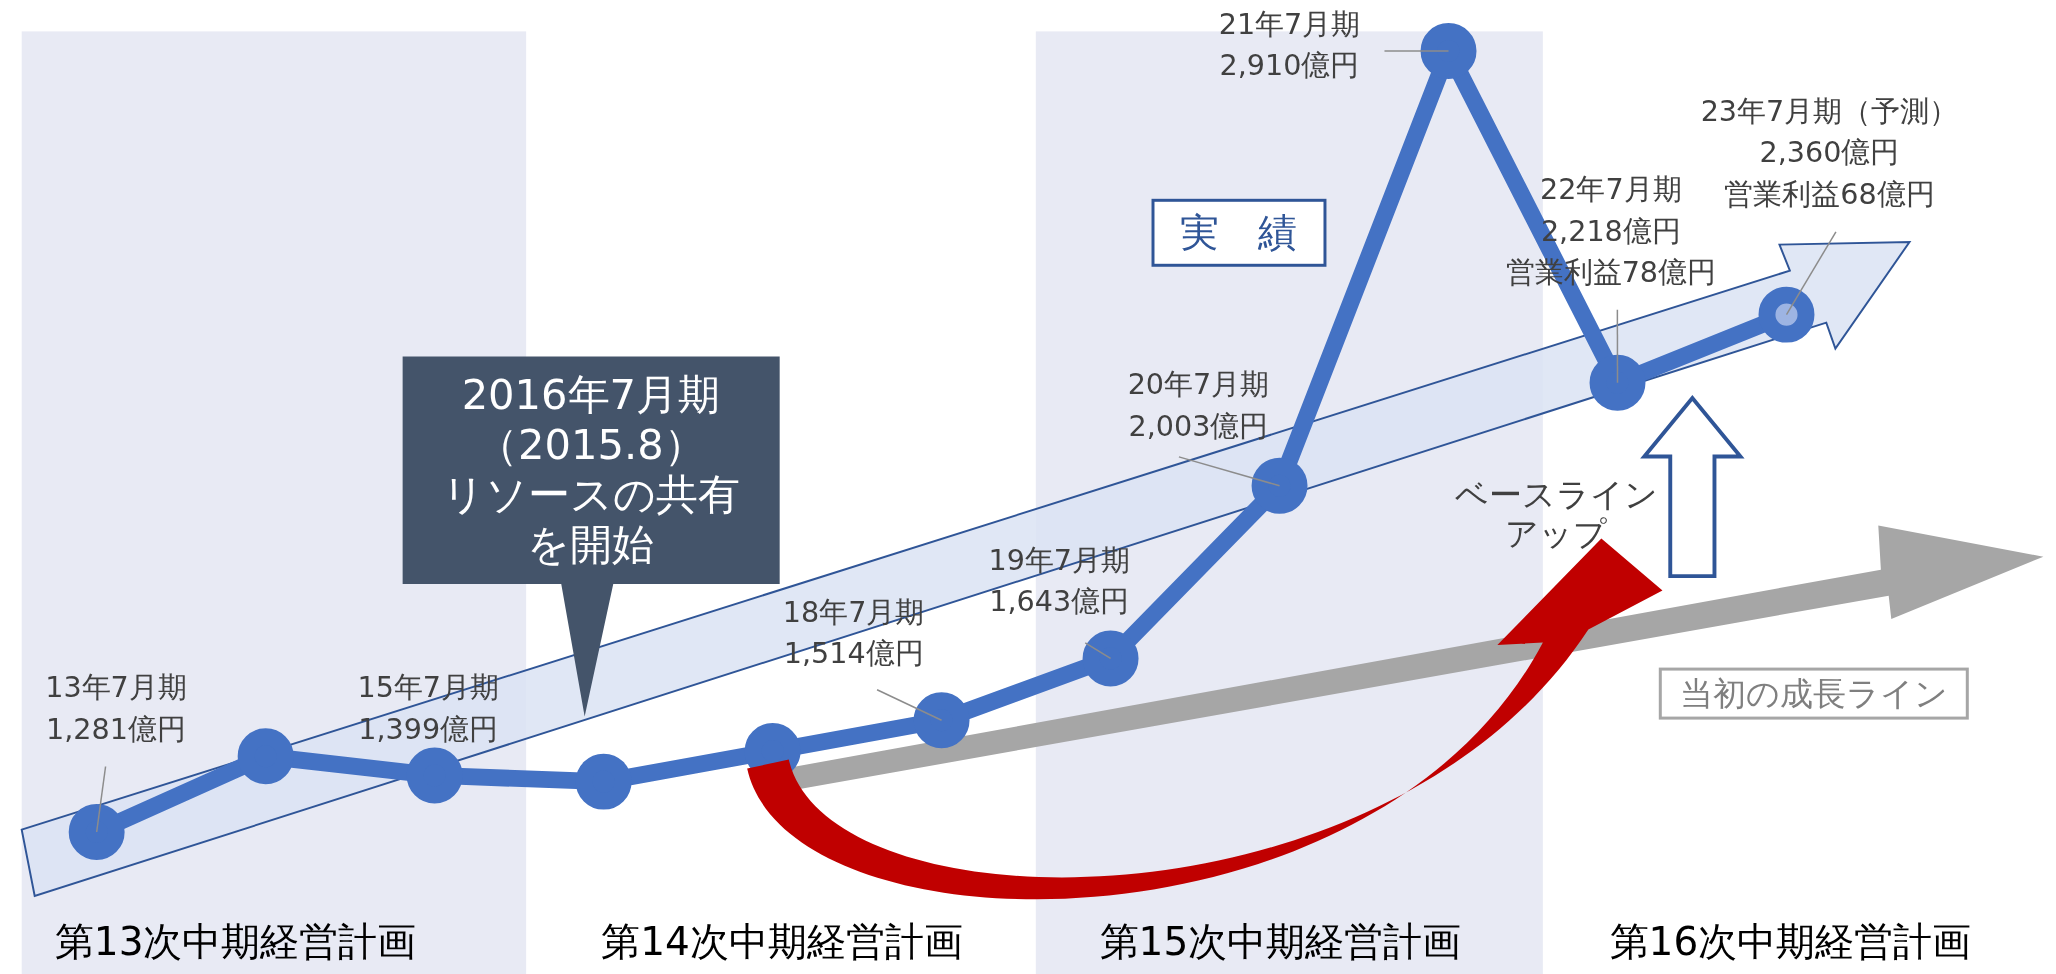 This screenshot has width=2056, height=974. I want to click on data-label: 13年7月期 1,281億円, so click(116, 708).